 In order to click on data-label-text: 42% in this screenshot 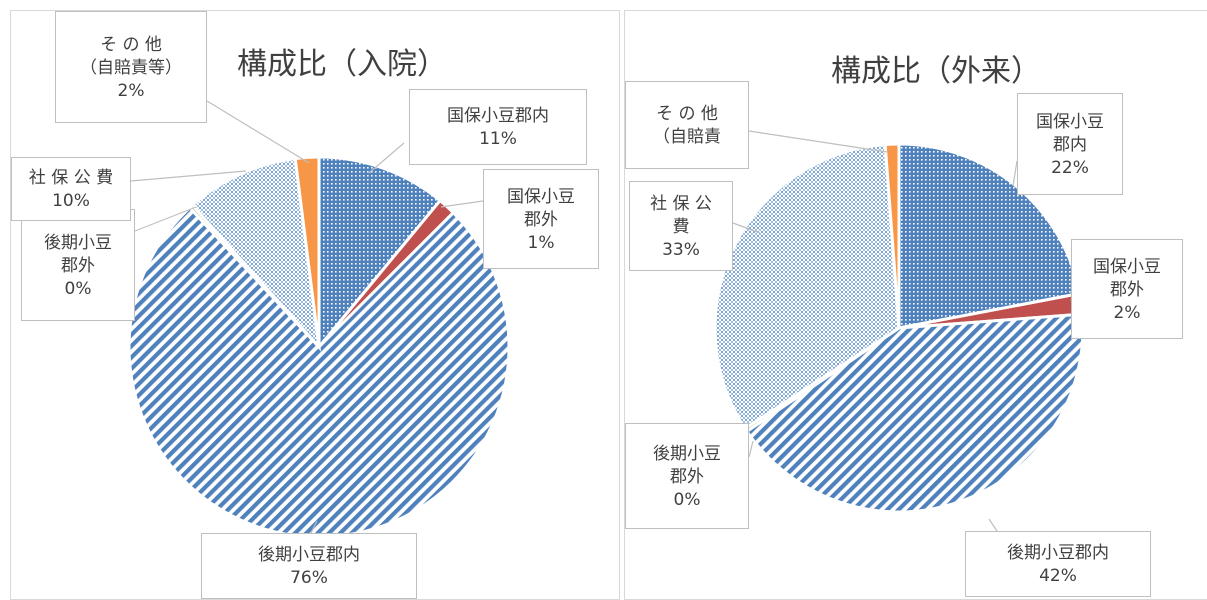, I will do `click(1058, 576)`.